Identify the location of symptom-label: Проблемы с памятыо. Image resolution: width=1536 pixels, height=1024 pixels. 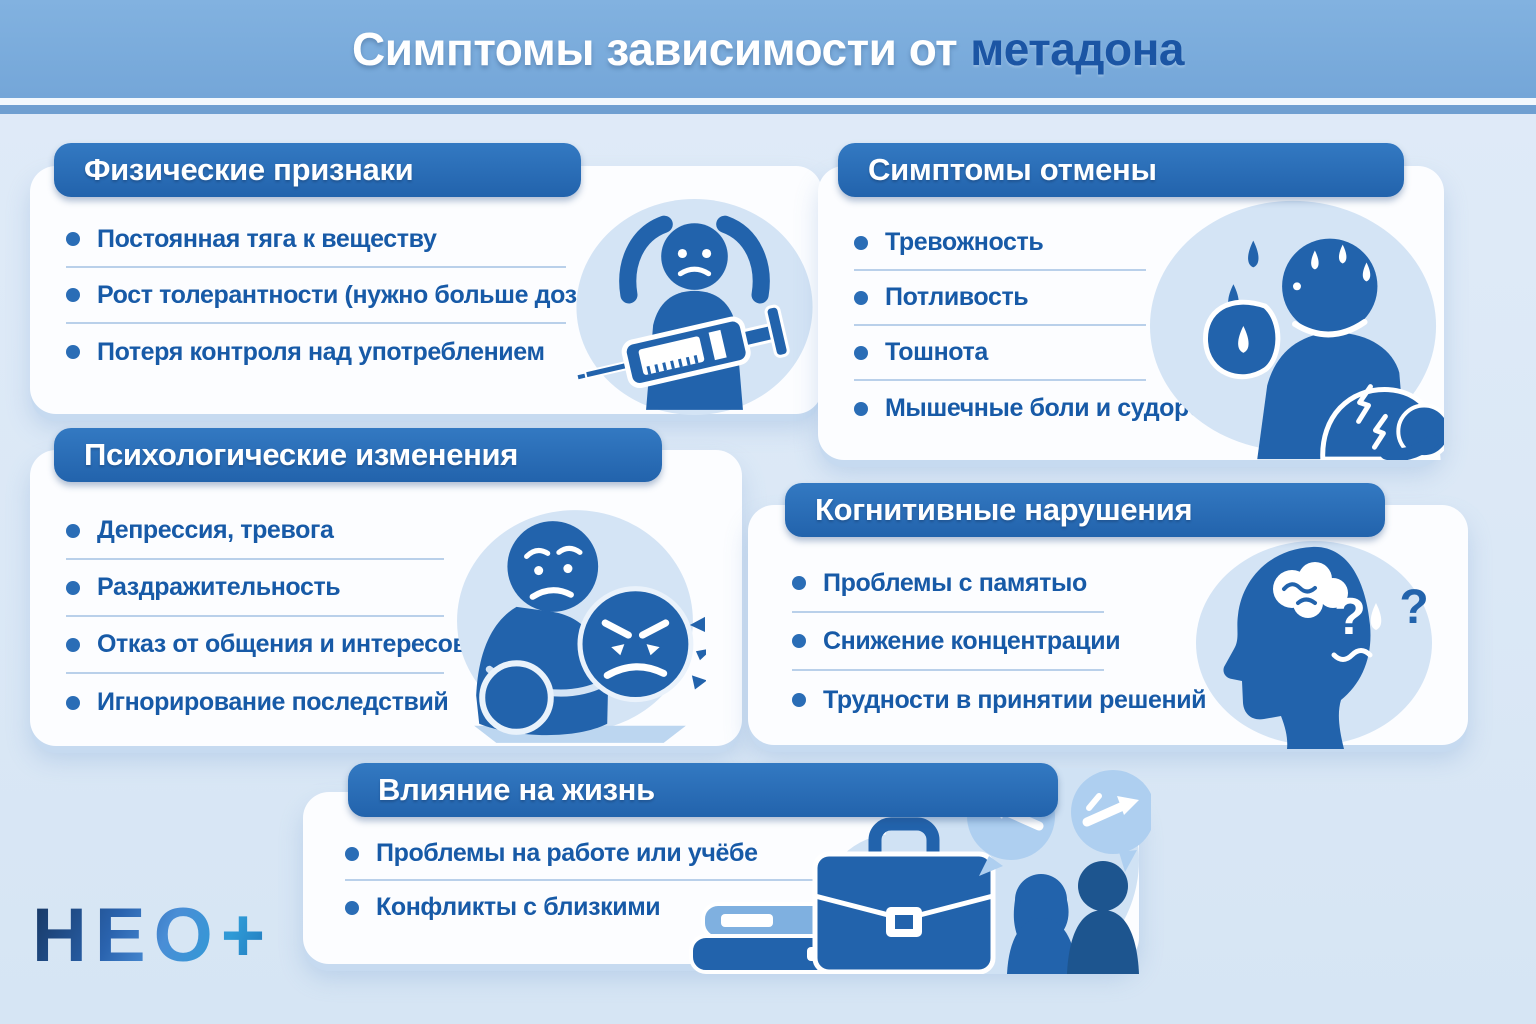
(955, 582).